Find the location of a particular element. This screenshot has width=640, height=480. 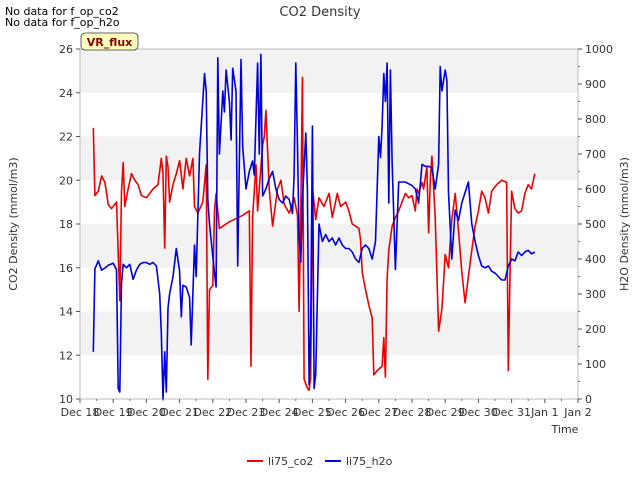

x-tick-label: Dec 21 is located at coordinates (179, 412).